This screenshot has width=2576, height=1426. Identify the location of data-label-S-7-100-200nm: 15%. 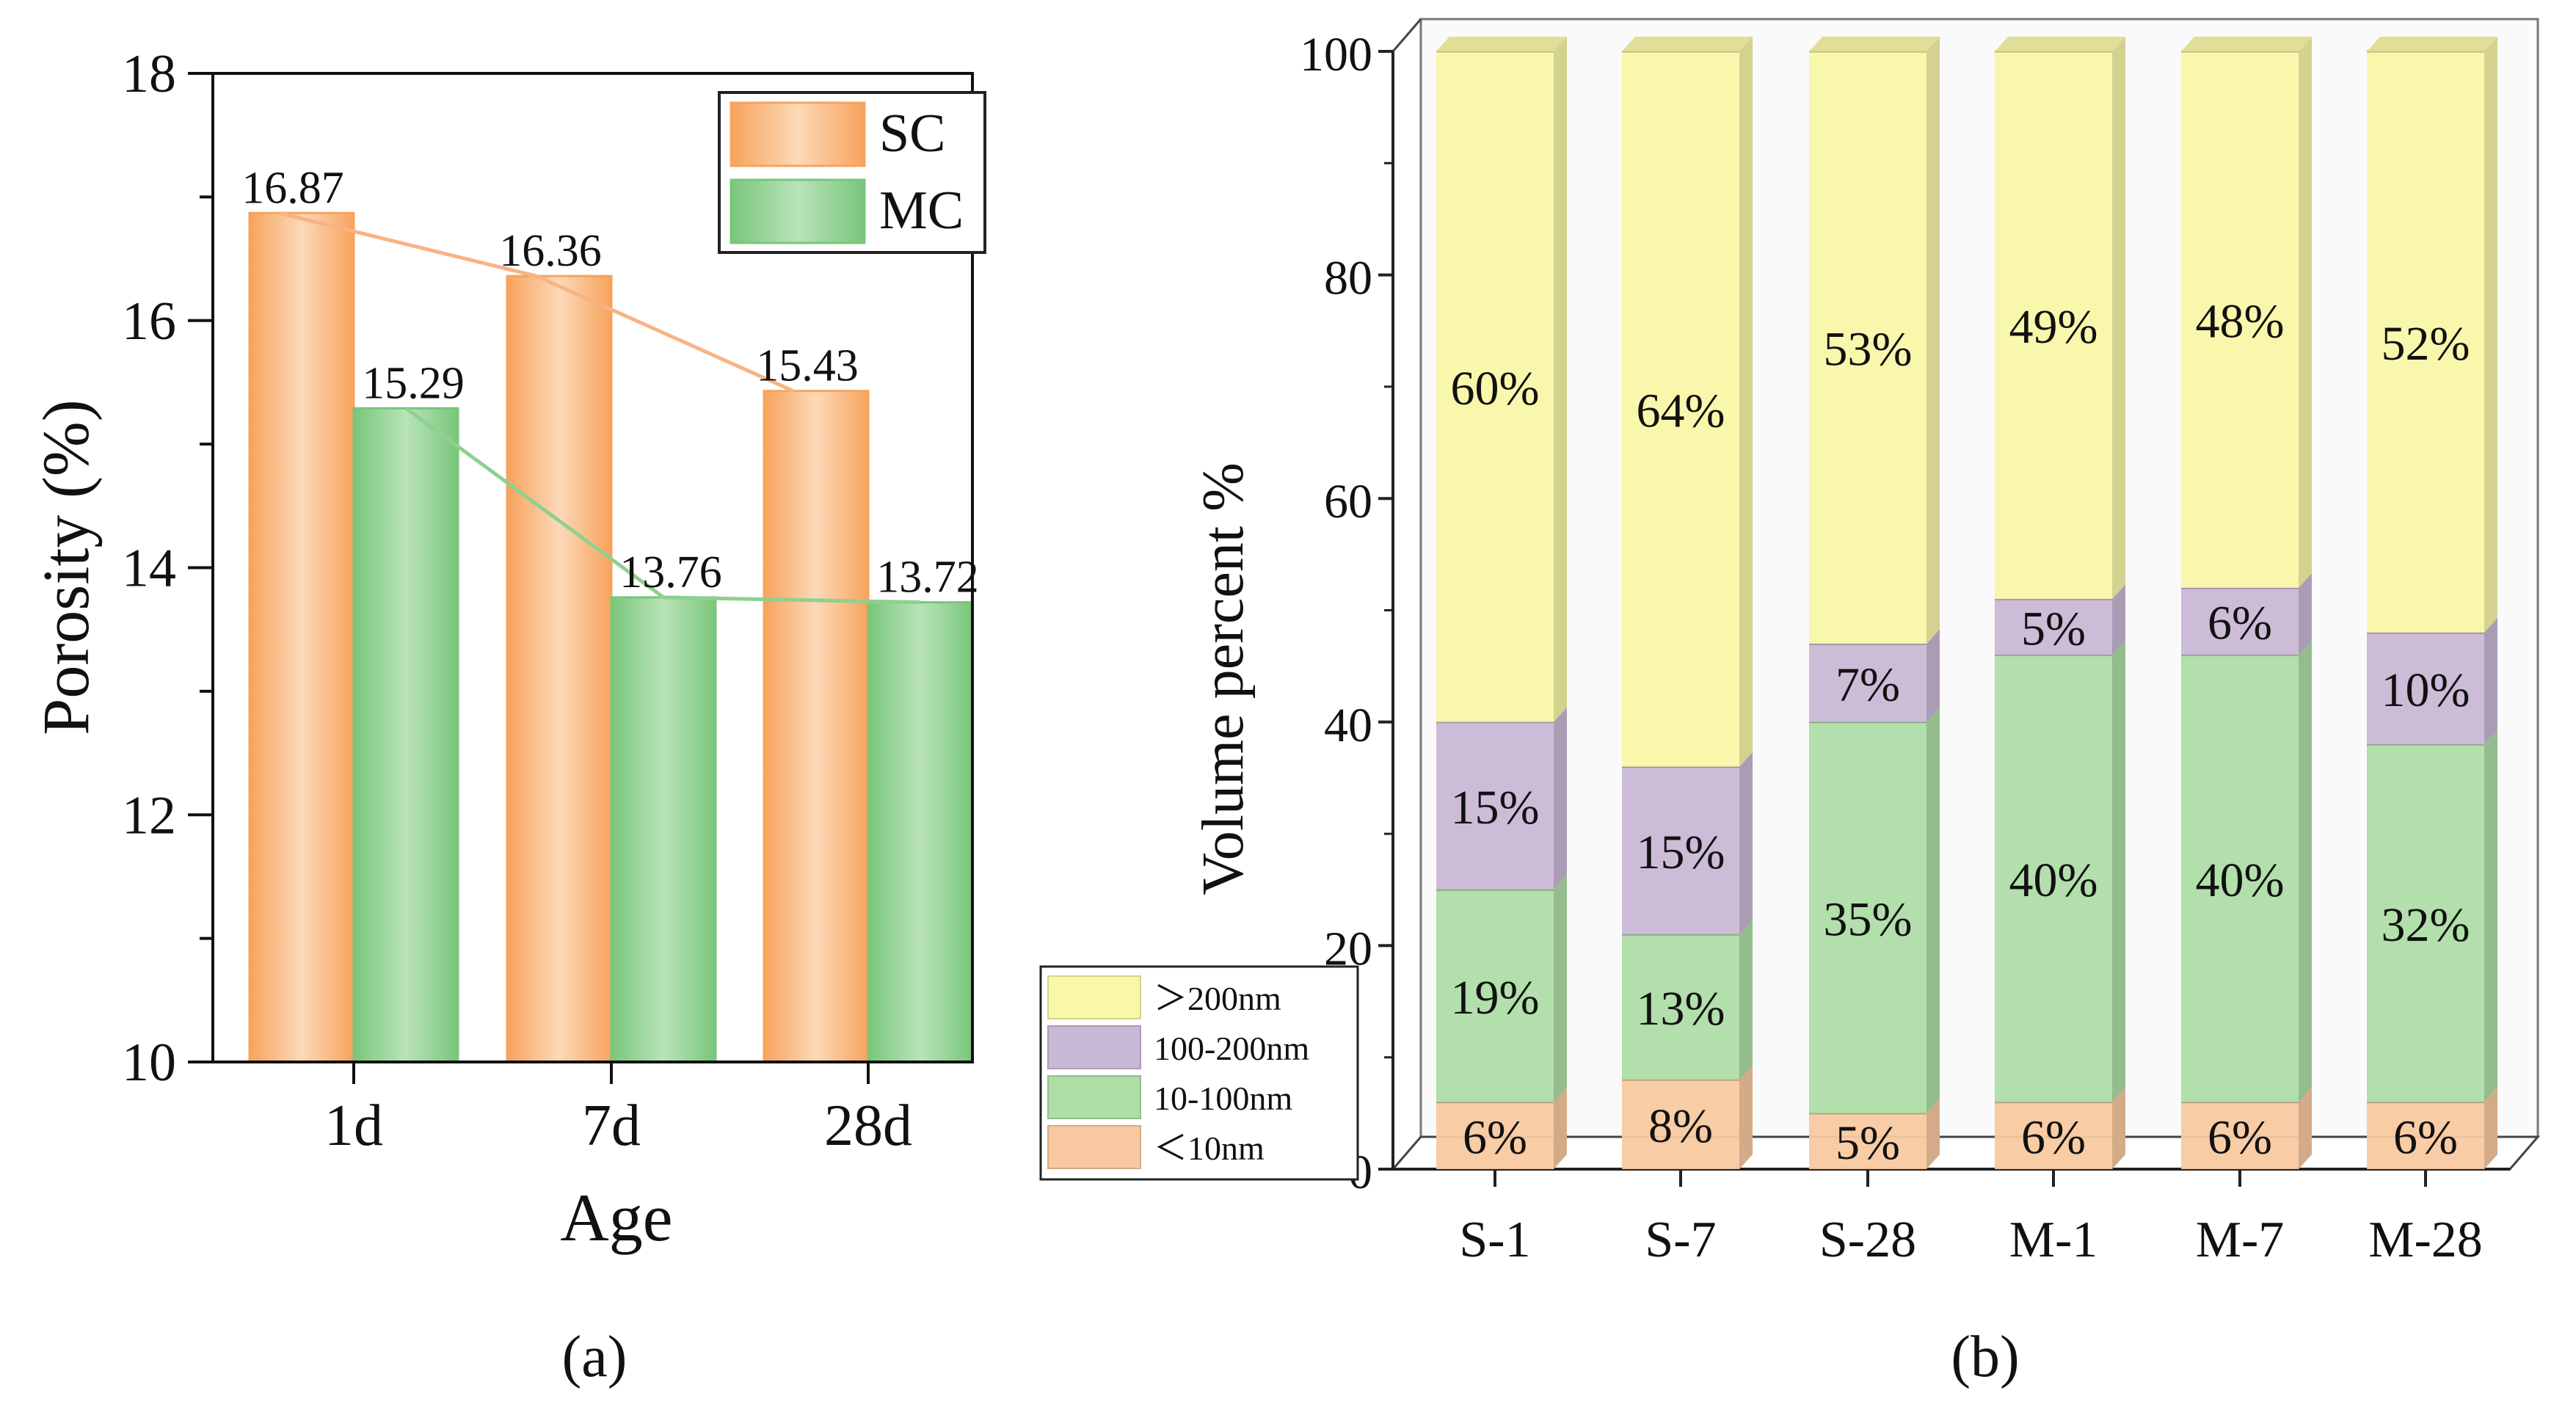
(1681, 852).